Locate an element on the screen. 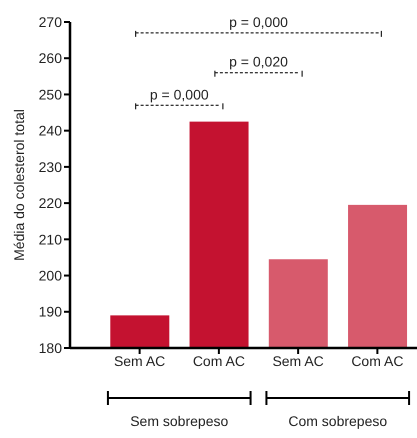 This screenshot has height=438, width=417. y-tick-label: 250 is located at coordinates (50, 94).